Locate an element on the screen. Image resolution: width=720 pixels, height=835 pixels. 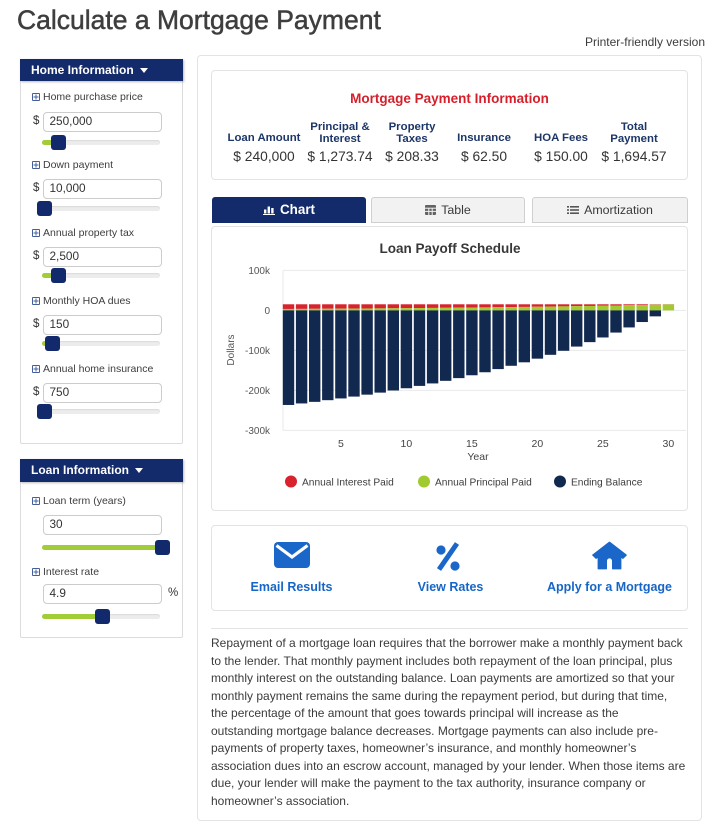
svg-text: 20 is located at coordinates (538, 444).